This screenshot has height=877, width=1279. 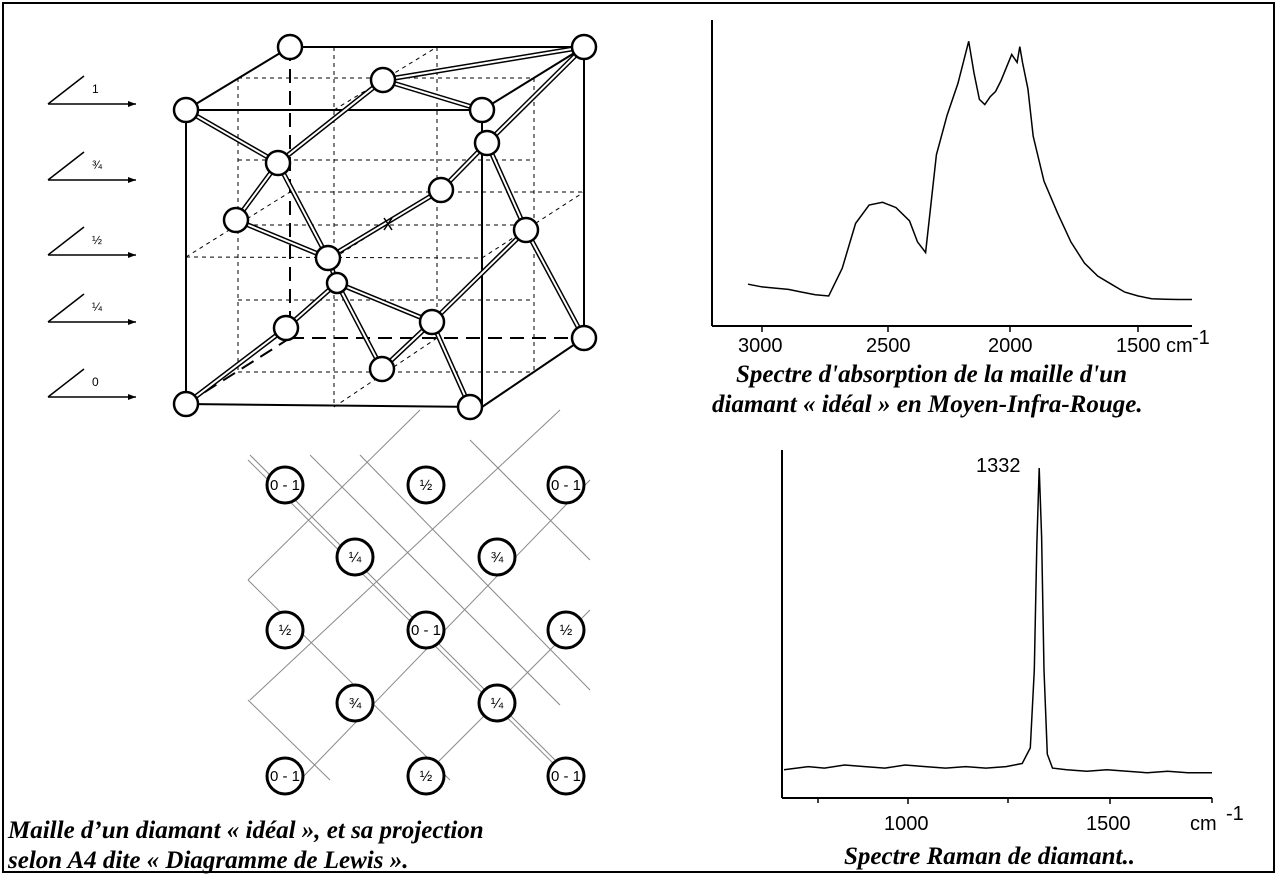 What do you see at coordinates (95, 89) in the screenshot?
I see `layer-label: 1` at bounding box center [95, 89].